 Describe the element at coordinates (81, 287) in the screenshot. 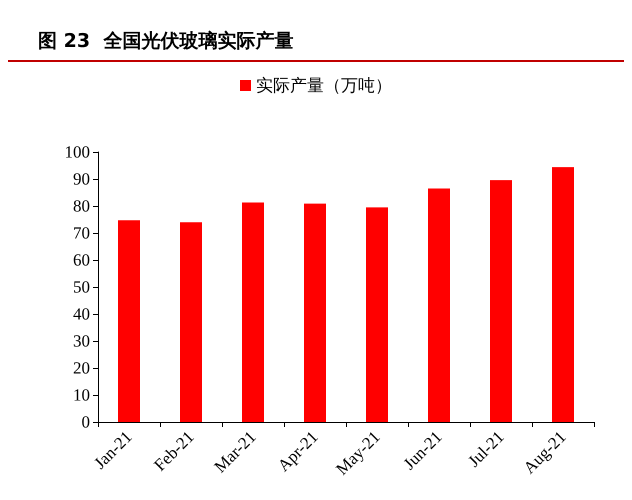

I see `y-tick-label: 50` at that location.